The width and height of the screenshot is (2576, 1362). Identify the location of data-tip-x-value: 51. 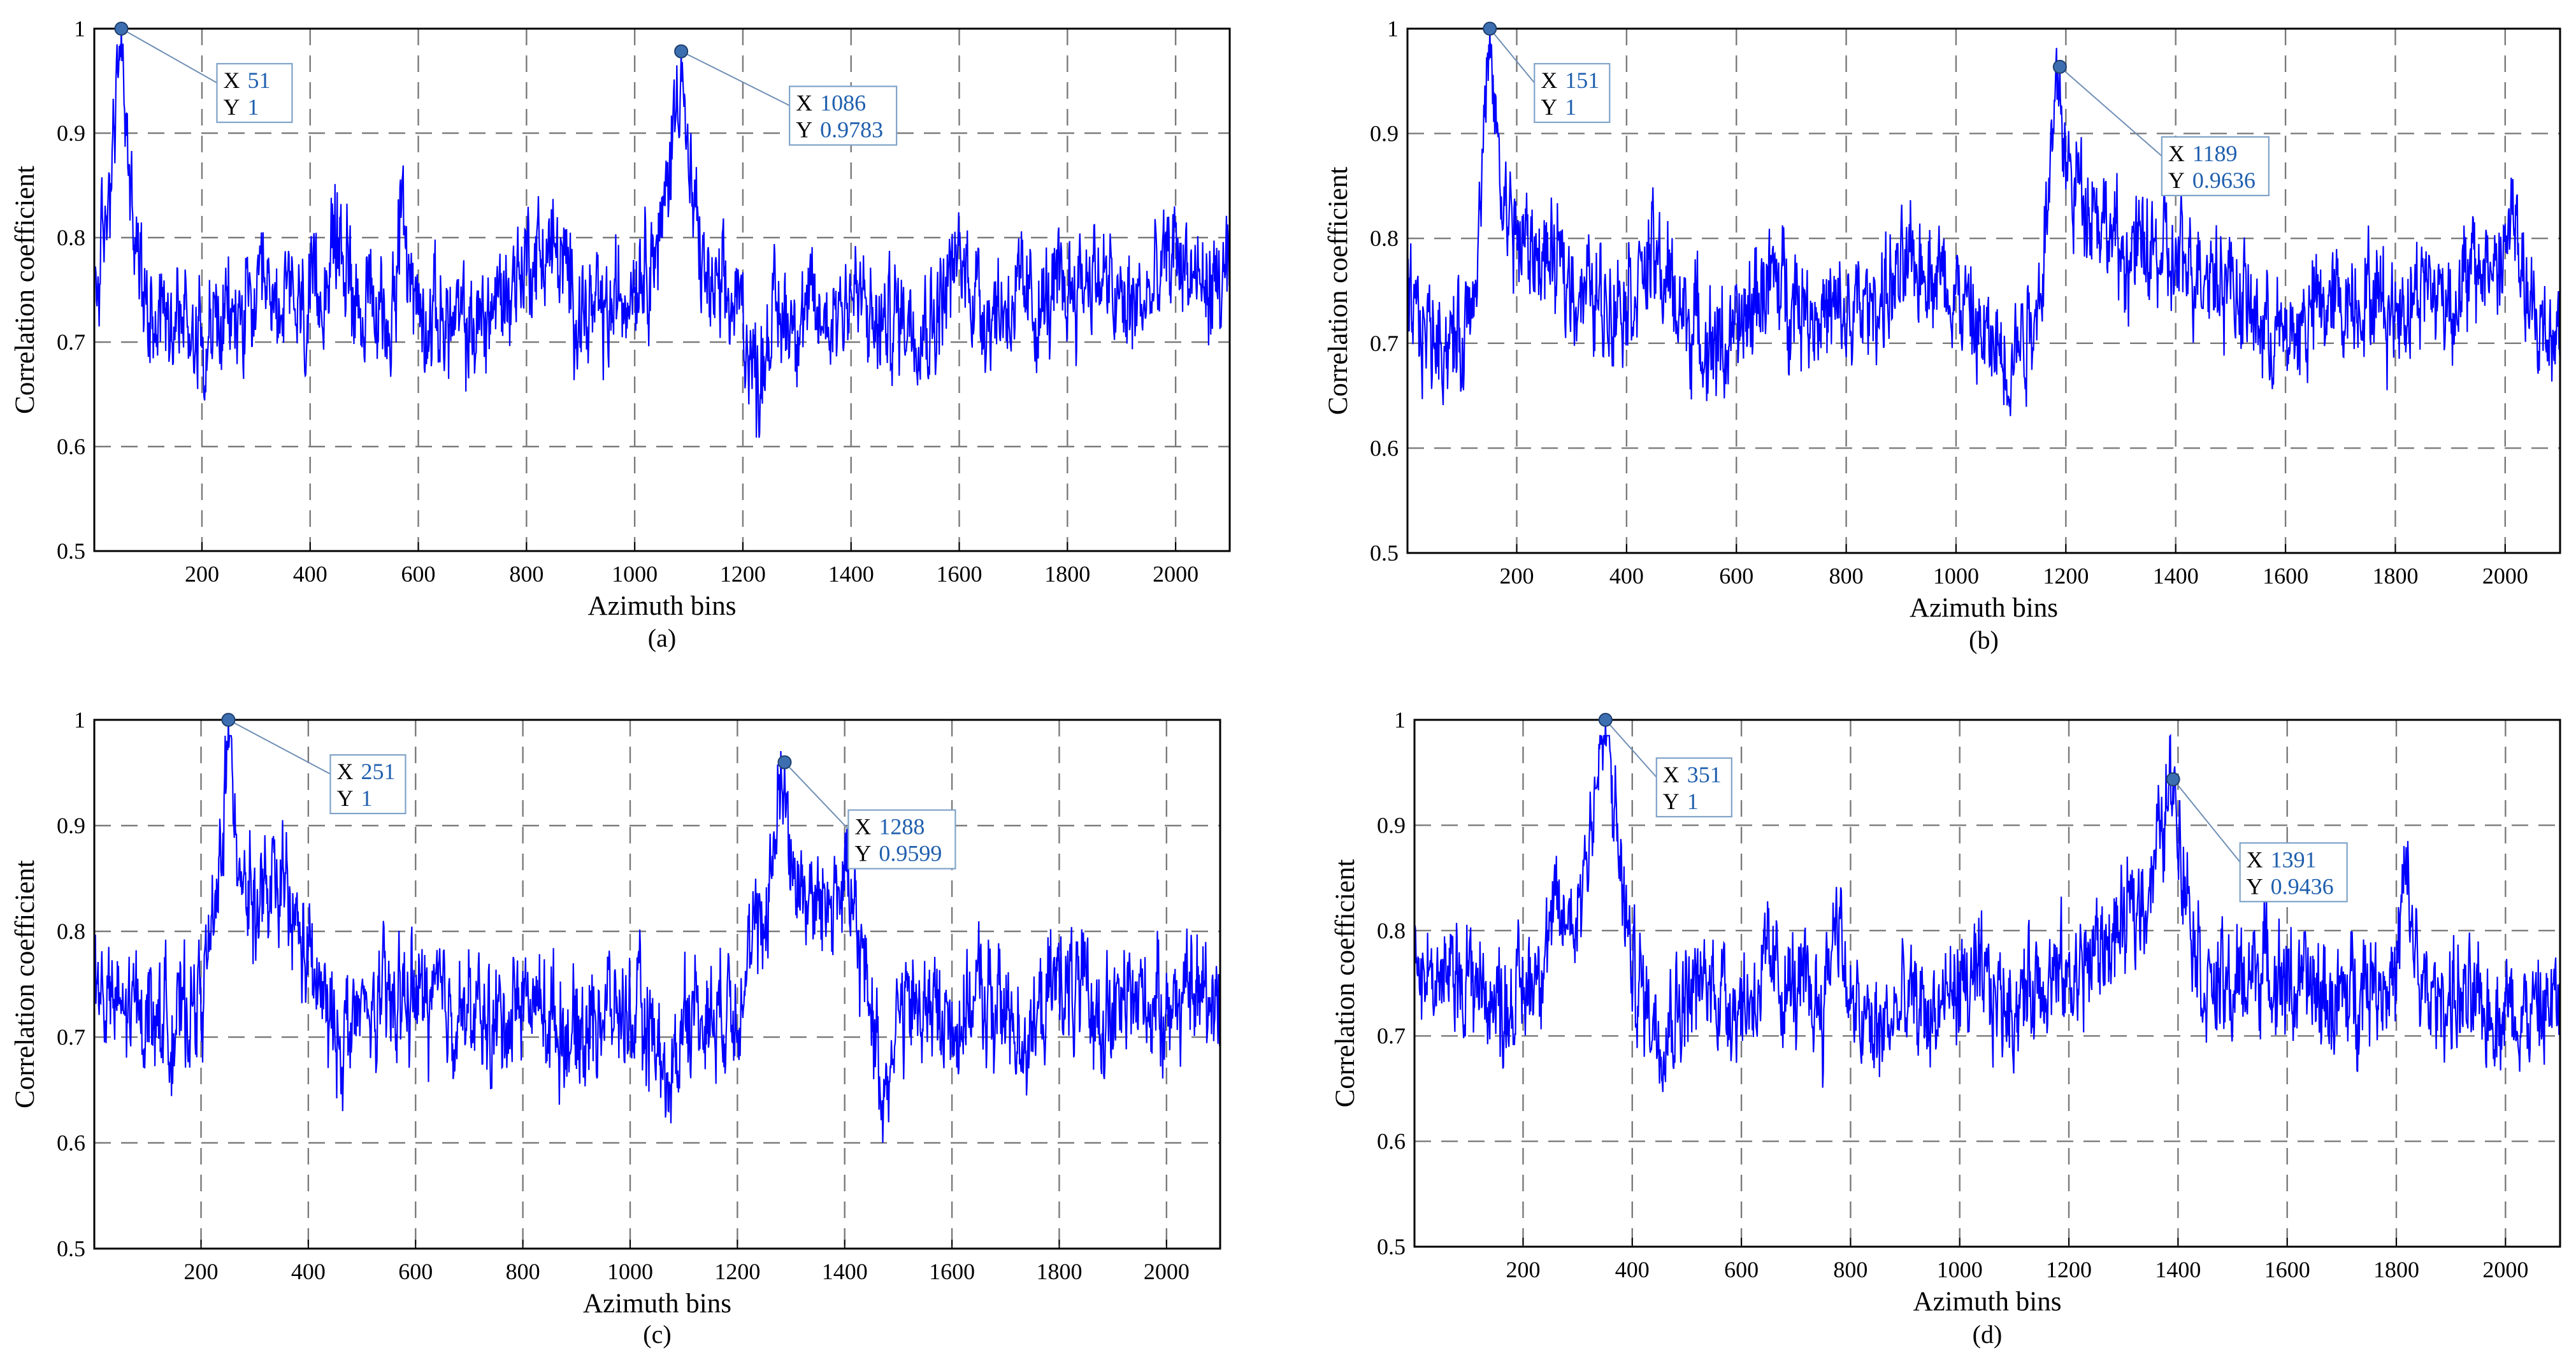
(258, 80).